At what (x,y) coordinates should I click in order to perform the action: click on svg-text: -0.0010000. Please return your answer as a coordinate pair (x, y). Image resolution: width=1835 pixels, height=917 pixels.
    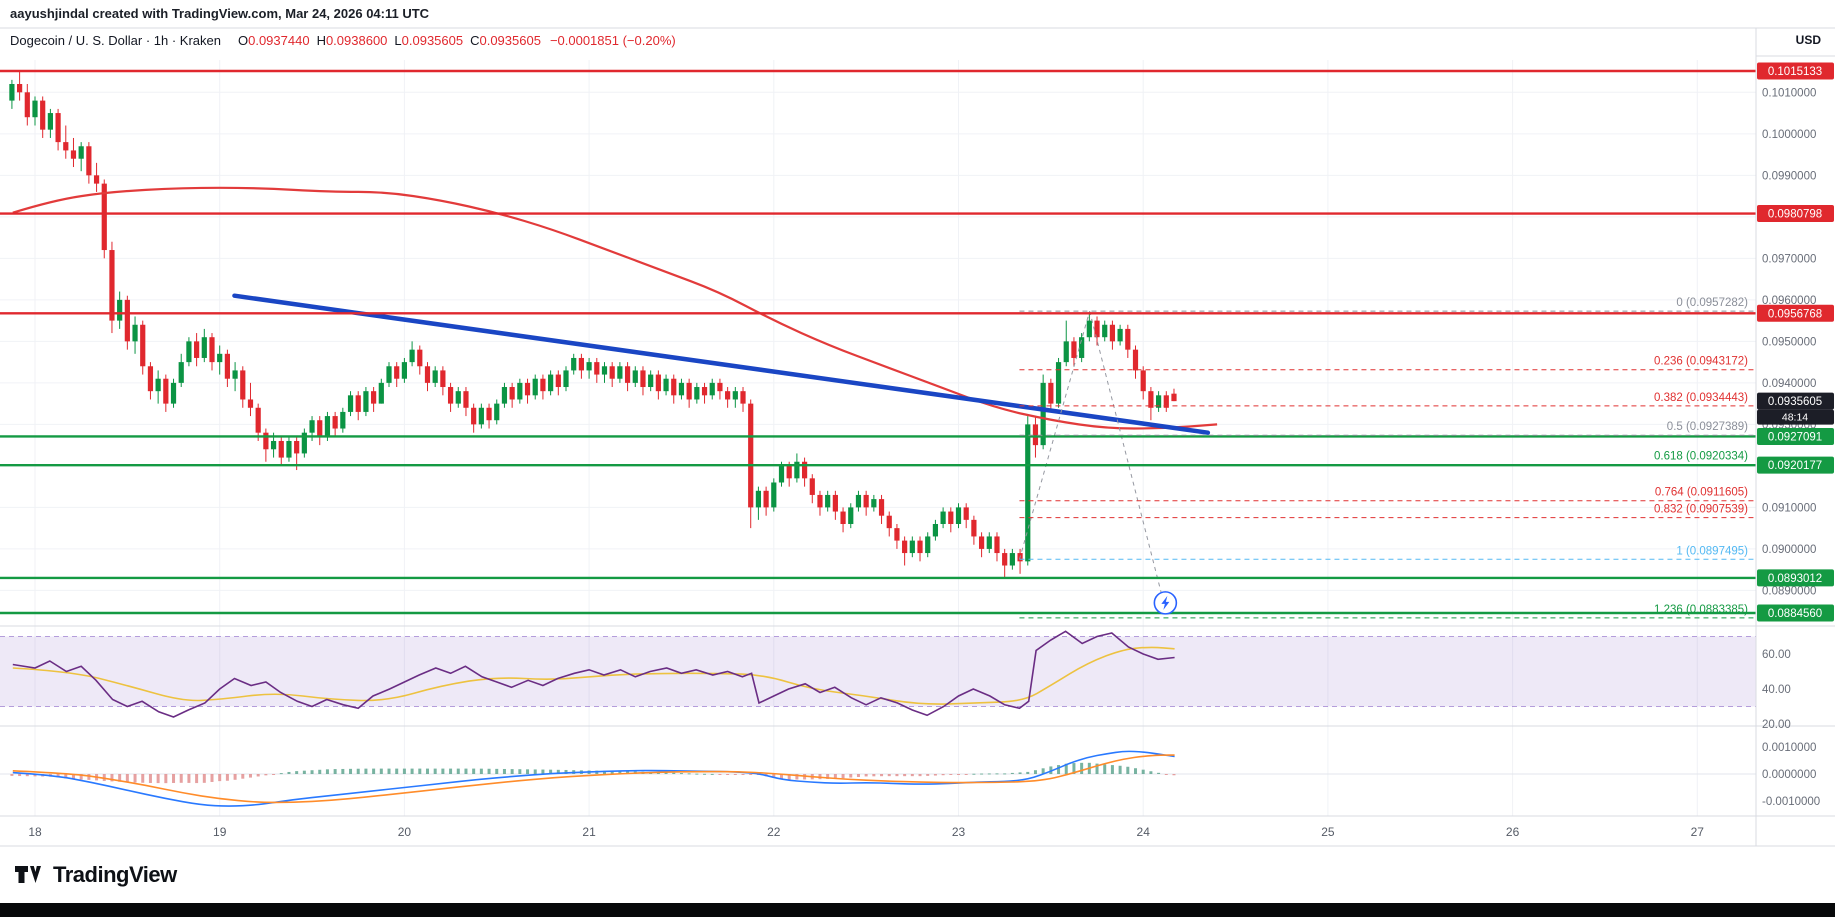
    Looking at the image, I should click on (1791, 802).